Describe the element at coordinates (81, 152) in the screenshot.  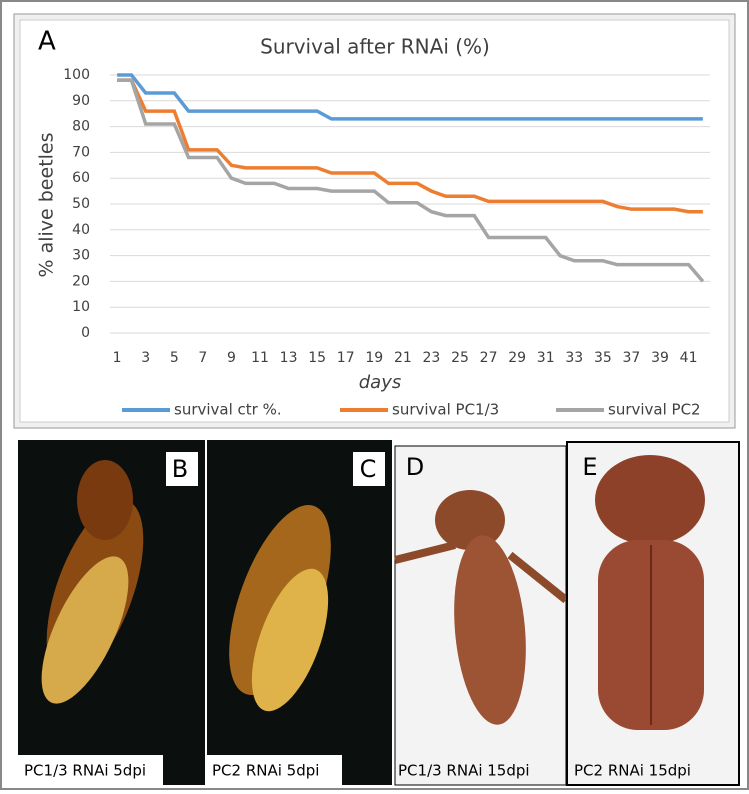
I see `y-tick-label: 70` at that location.